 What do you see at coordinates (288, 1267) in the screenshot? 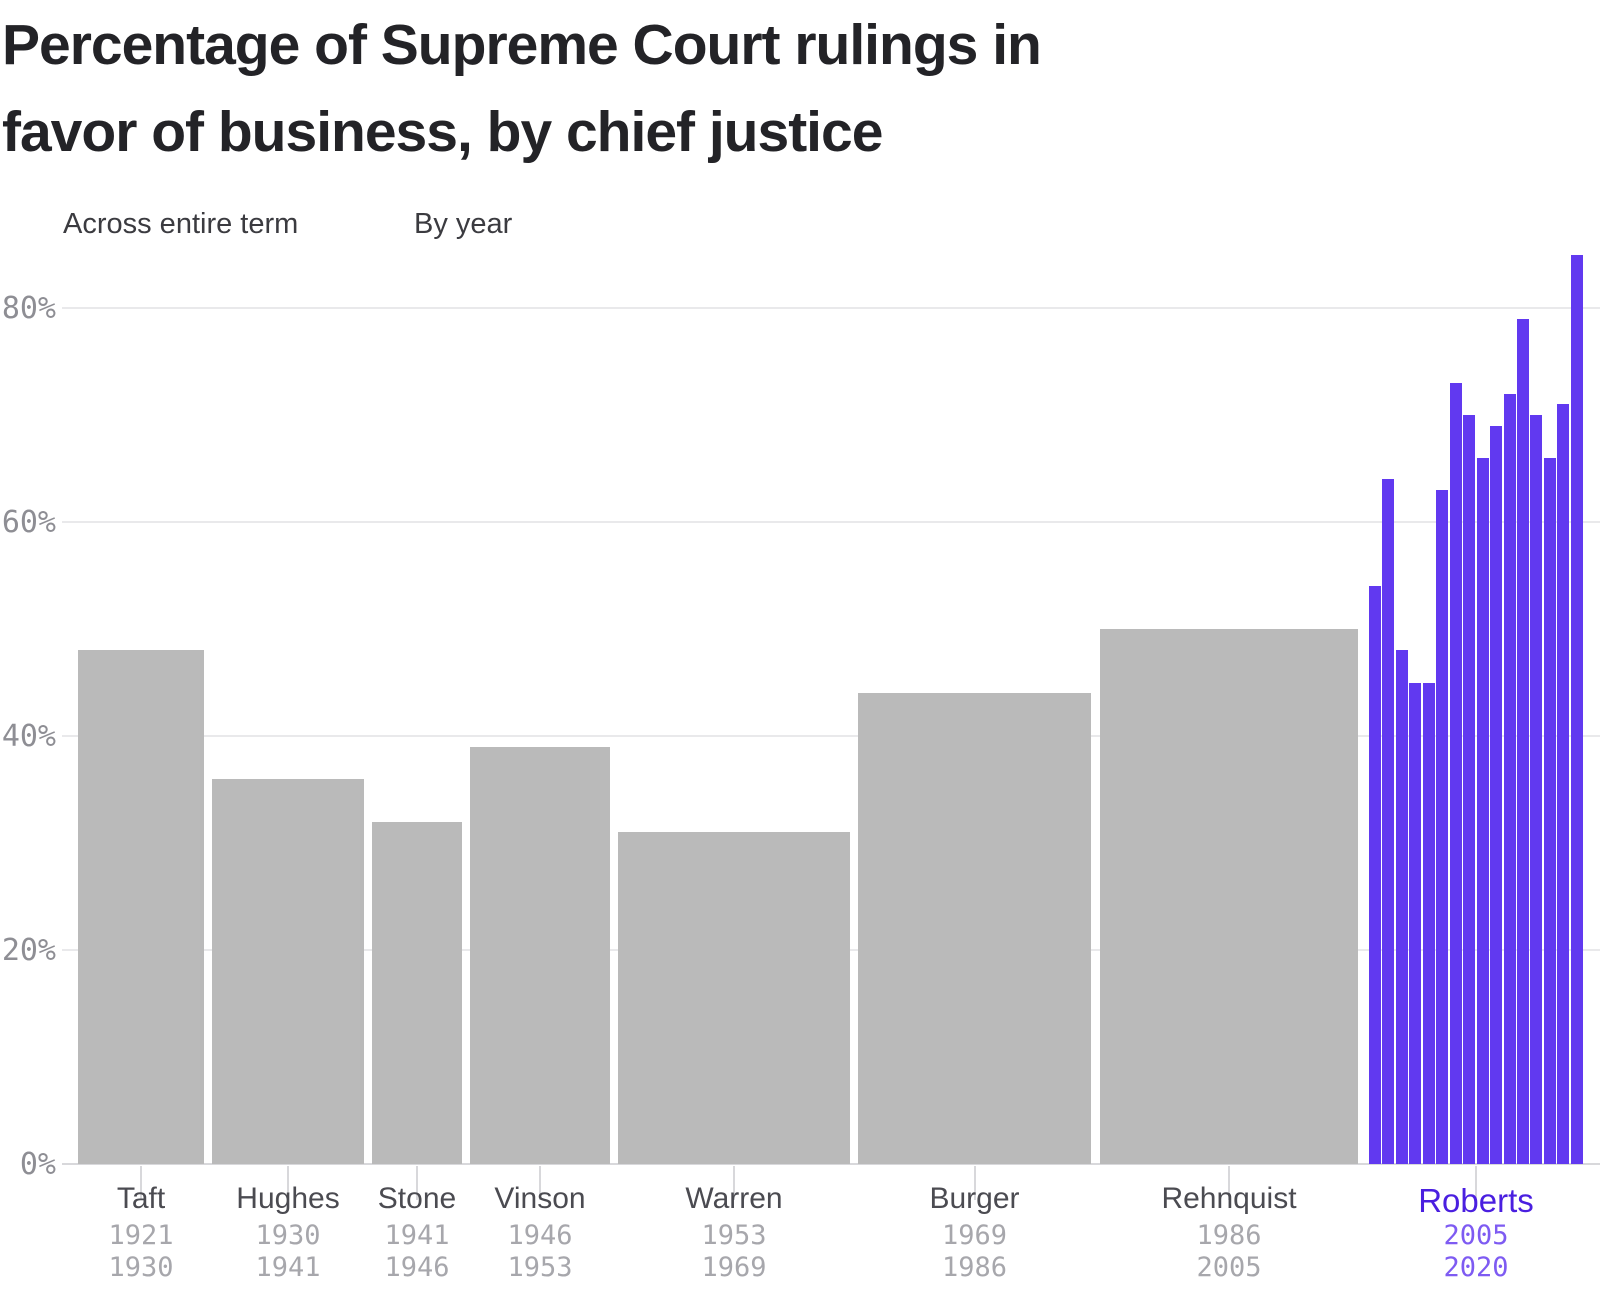
I see `term-end-hughes: 1941` at bounding box center [288, 1267].